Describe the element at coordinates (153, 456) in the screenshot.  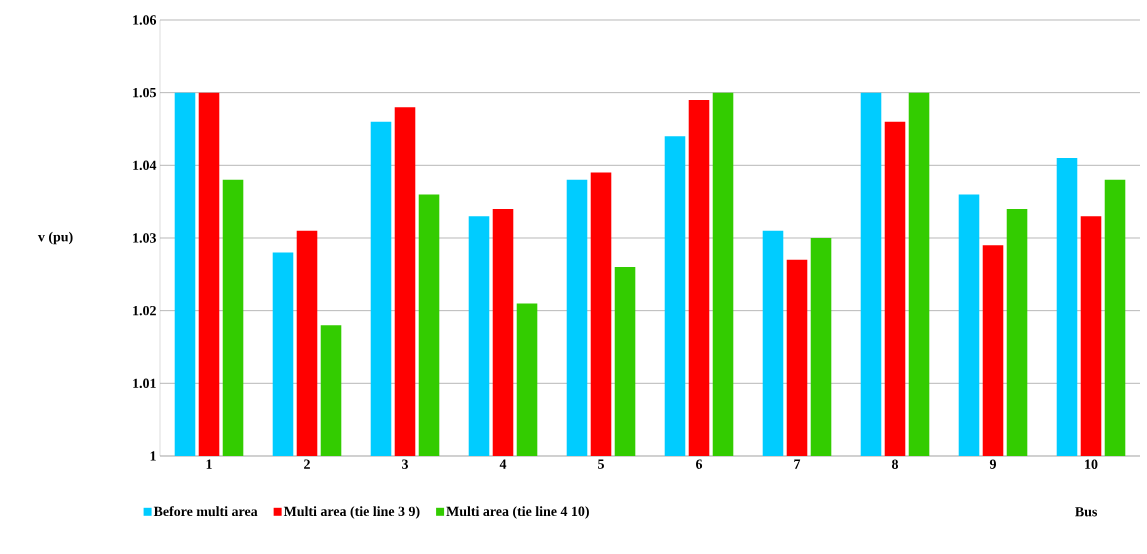
I see `y-tick-label: 1` at that location.